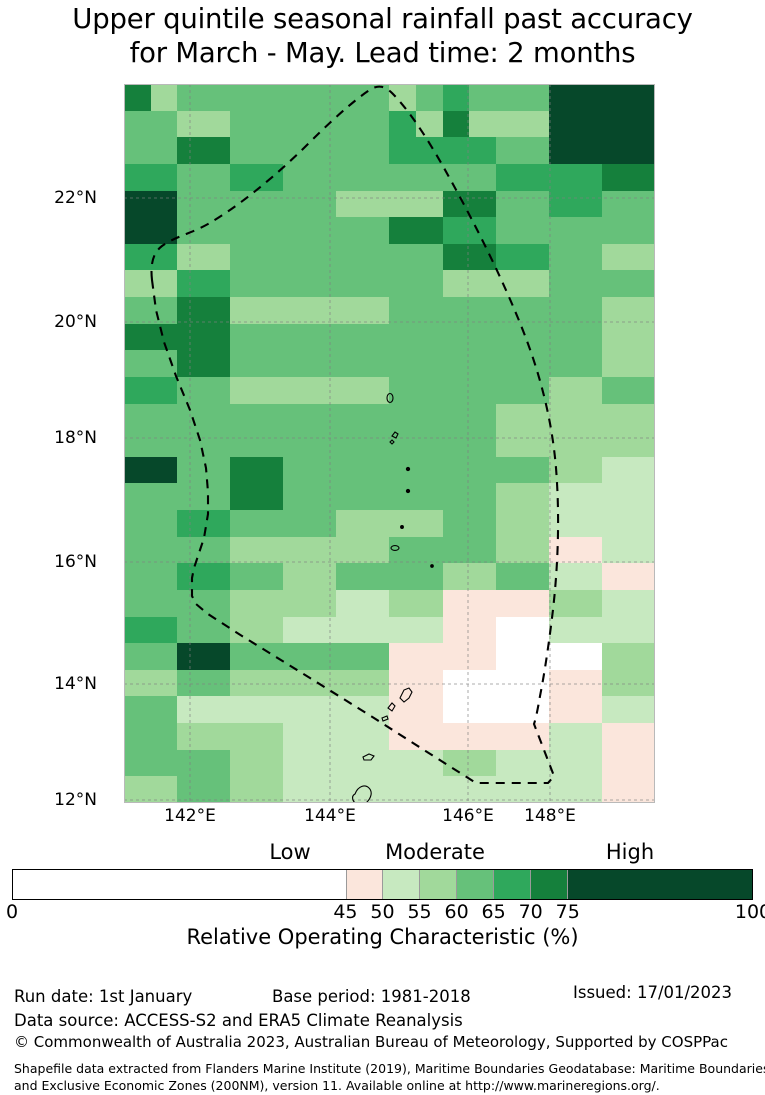  What do you see at coordinates (103, 996) in the screenshot?
I see `run-date-text: Run date: 1st January` at bounding box center [103, 996].